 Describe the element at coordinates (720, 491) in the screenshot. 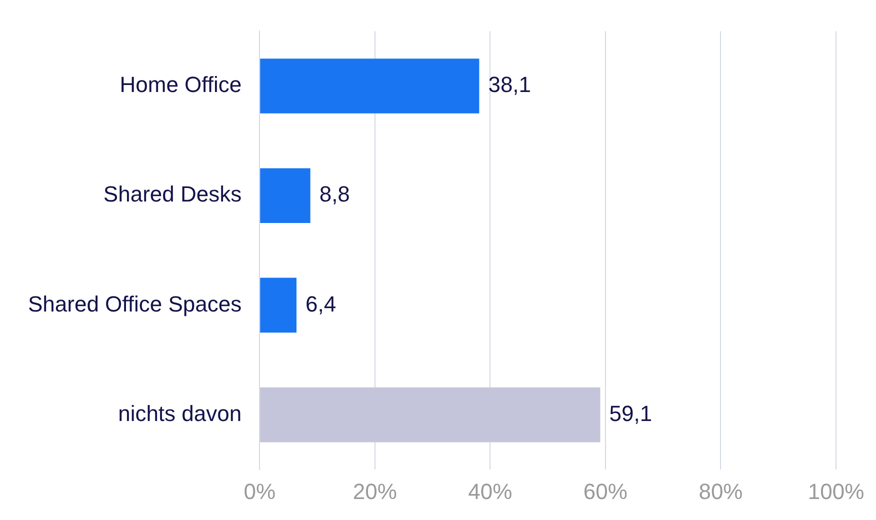

I see `x-tick-label: 80%` at that location.